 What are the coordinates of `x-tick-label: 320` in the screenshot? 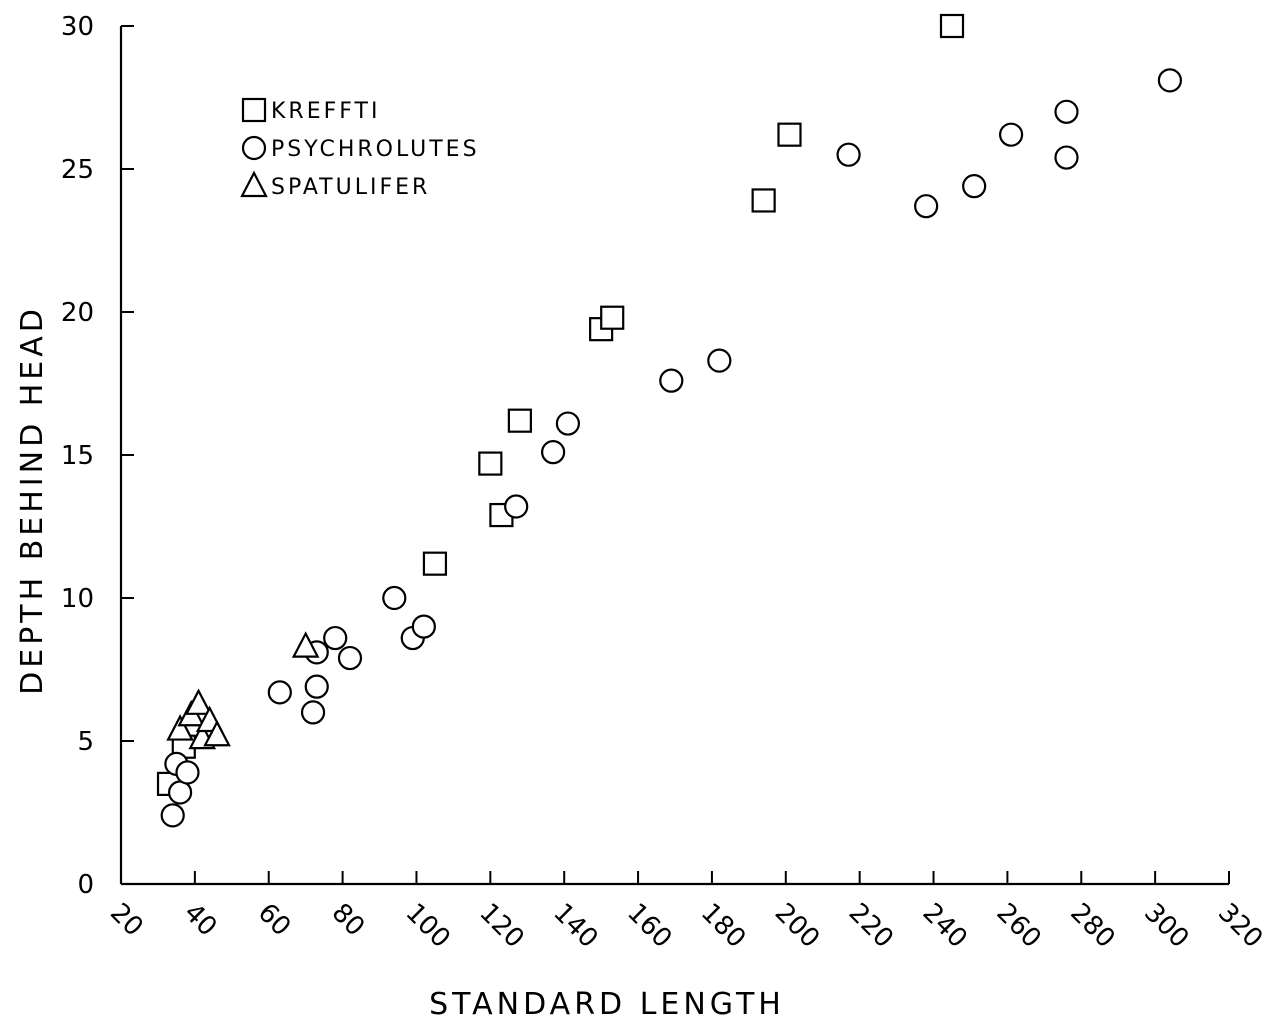 It's located at (1240, 926).